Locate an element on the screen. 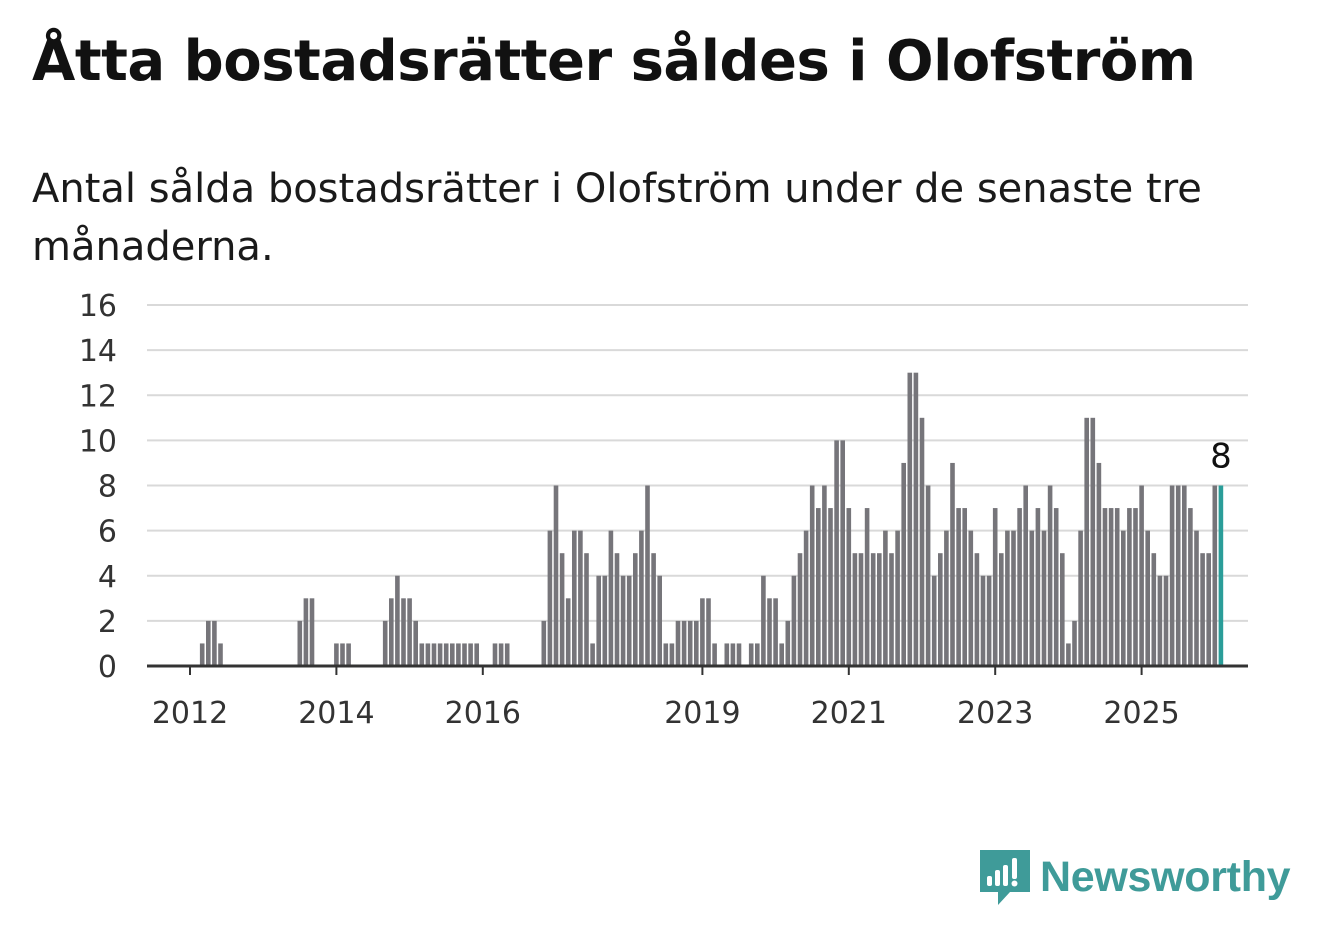 The height and width of the screenshot is (939, 1322). x-tick-label: 2023 is located at coordinates (995, 713).